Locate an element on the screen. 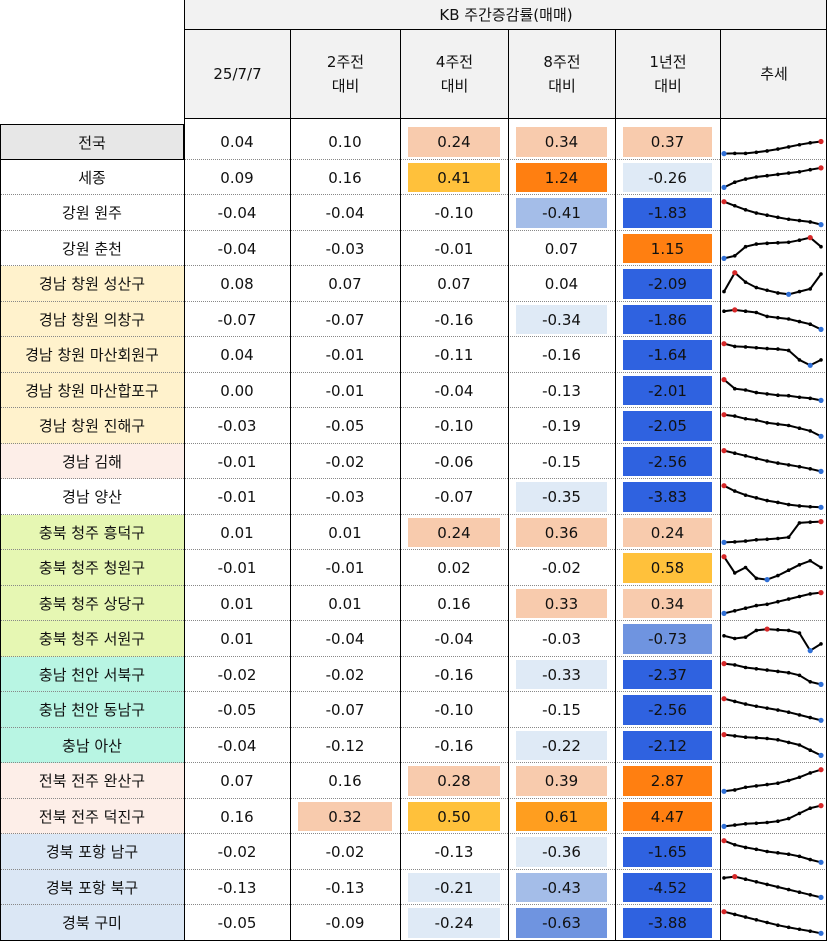 The image size is (827, 941). value-text: -0.34 is located at coordinates (561, 319).